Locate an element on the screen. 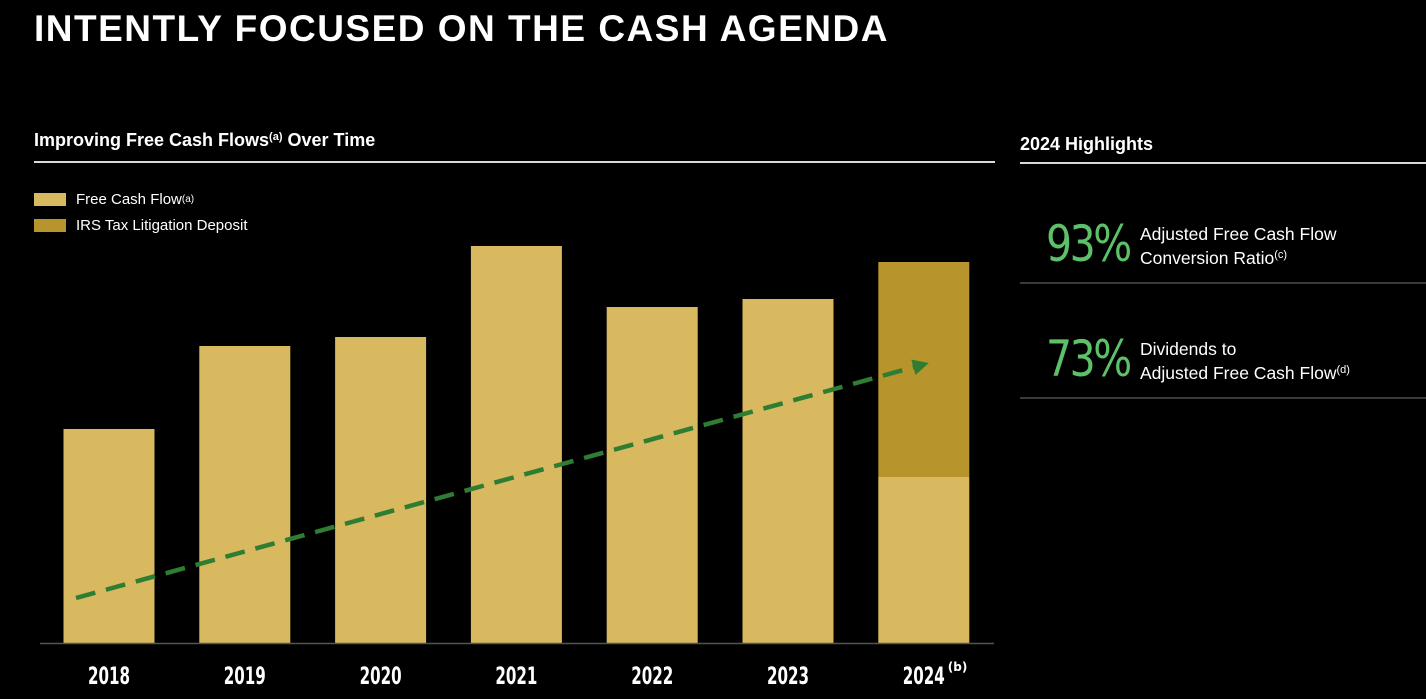  chart-section-title: Improving Free Cash Flows(a) Over Time is located at coordinates (204, 140).